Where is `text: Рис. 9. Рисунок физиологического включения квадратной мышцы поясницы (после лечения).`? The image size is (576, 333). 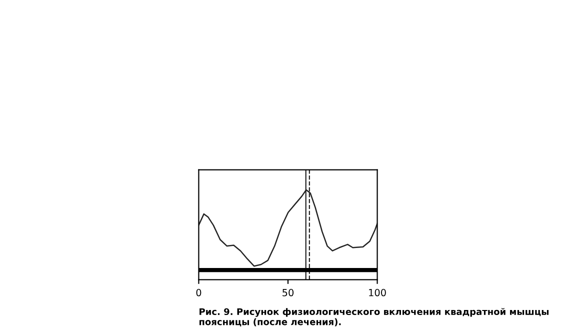 text: Рис. 9. Рисунок физиологического включения квадратной мышцы поясницы (после лечения). is located at coordinates (374, 317).